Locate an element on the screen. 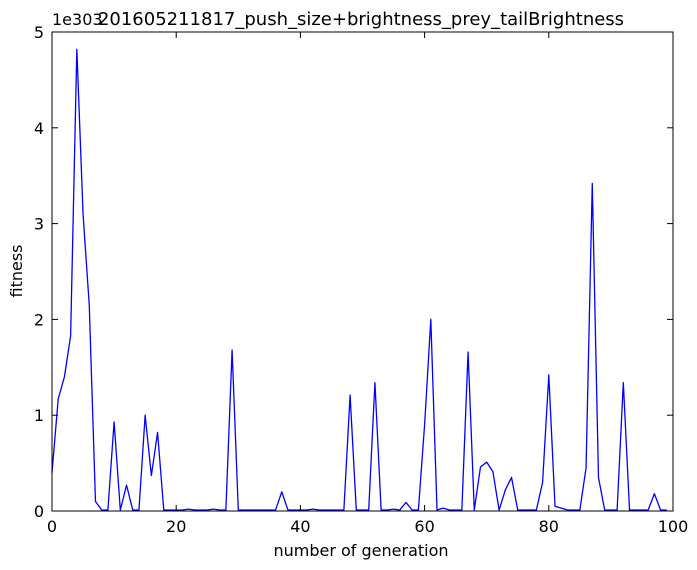  y-axis-offset-label: 1e303 is located at coordinates (77, 19).